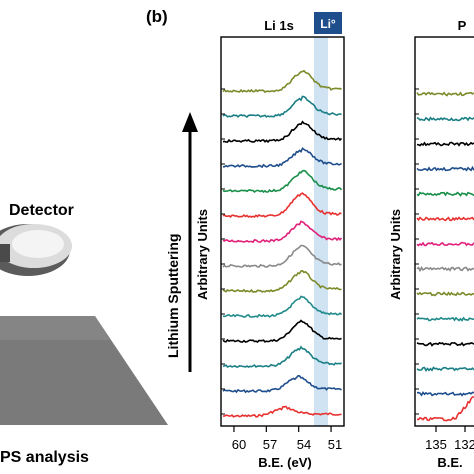 This screenshot has width=474, height=474. I want to click on p-frame, so click(444, 231).